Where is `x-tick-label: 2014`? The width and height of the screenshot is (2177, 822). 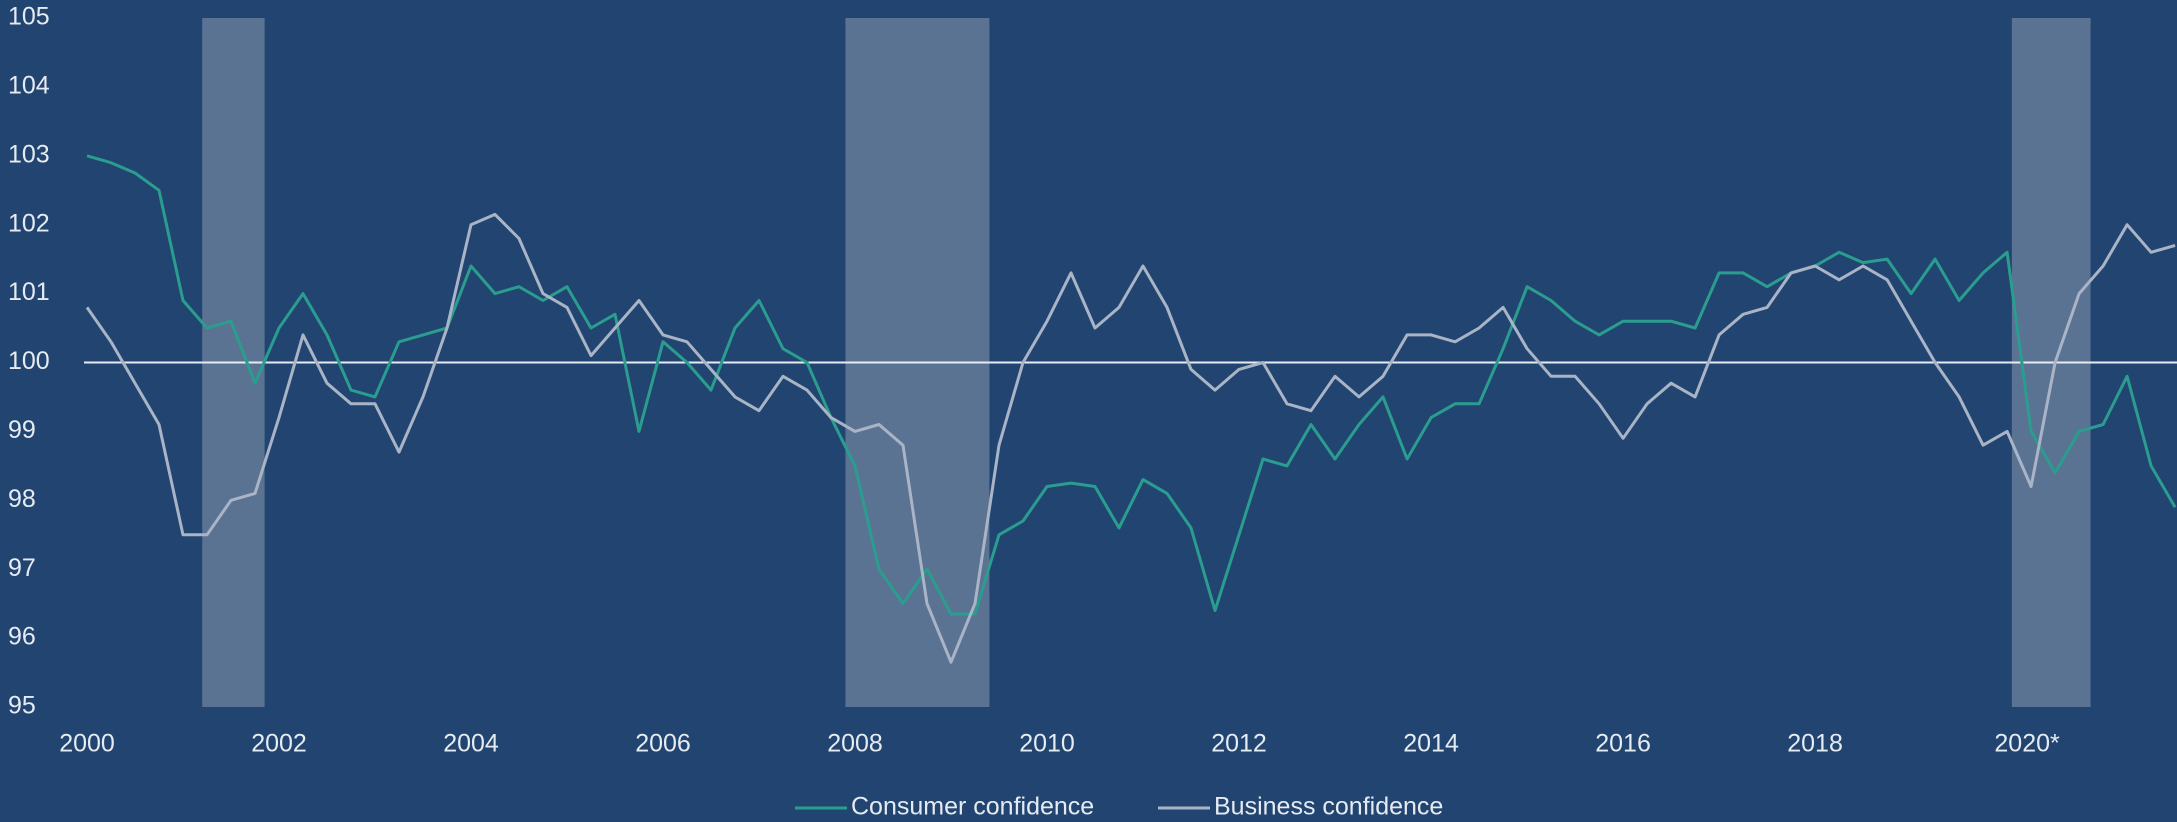
x-tick-label: 2014 is located at coordinates (1431, 744).